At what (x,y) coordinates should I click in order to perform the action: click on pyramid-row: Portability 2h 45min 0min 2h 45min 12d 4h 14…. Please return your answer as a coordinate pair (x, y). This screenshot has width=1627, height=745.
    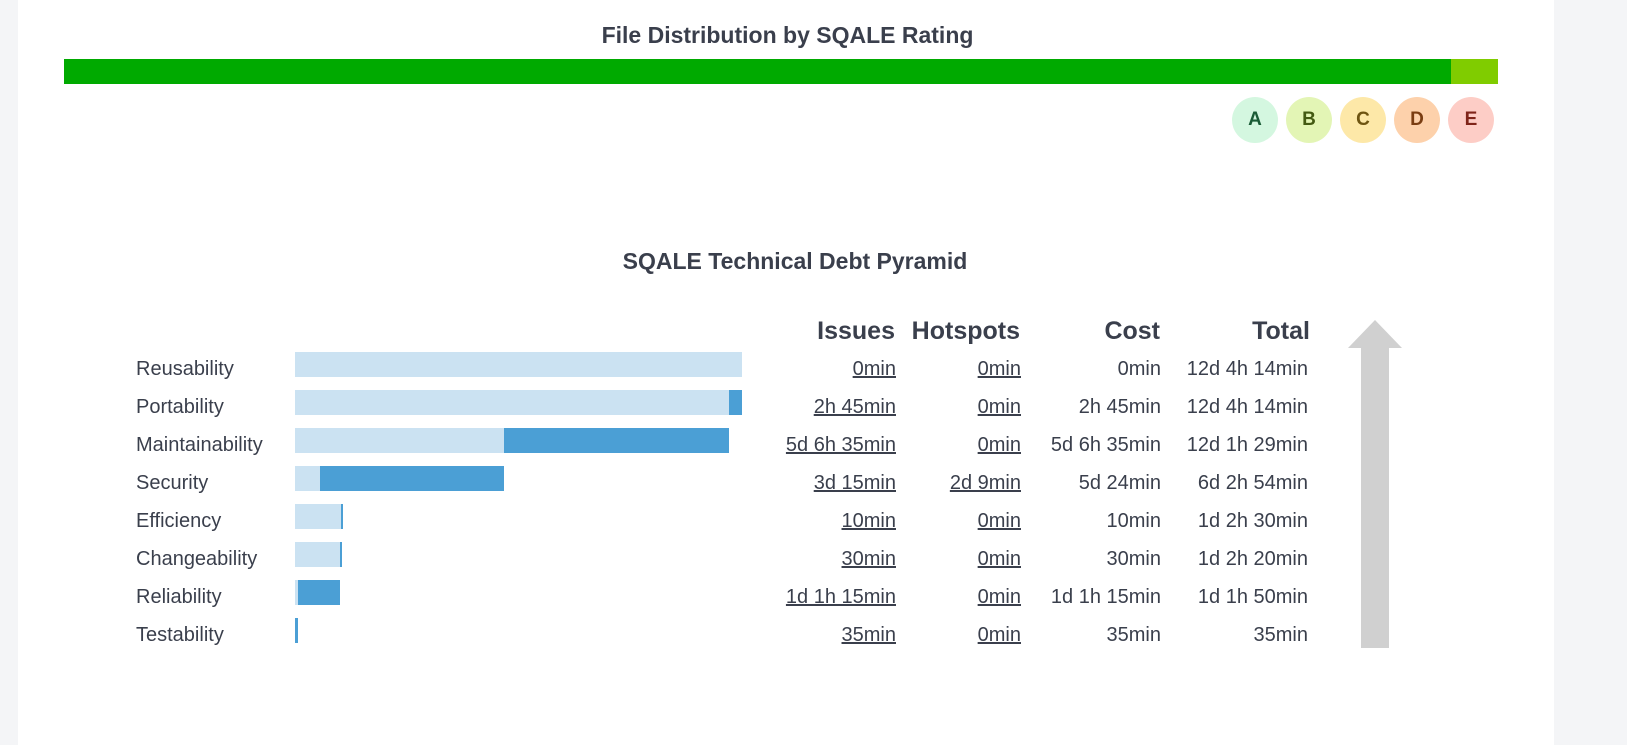
    Looking at the image, I should click on (780, 408).